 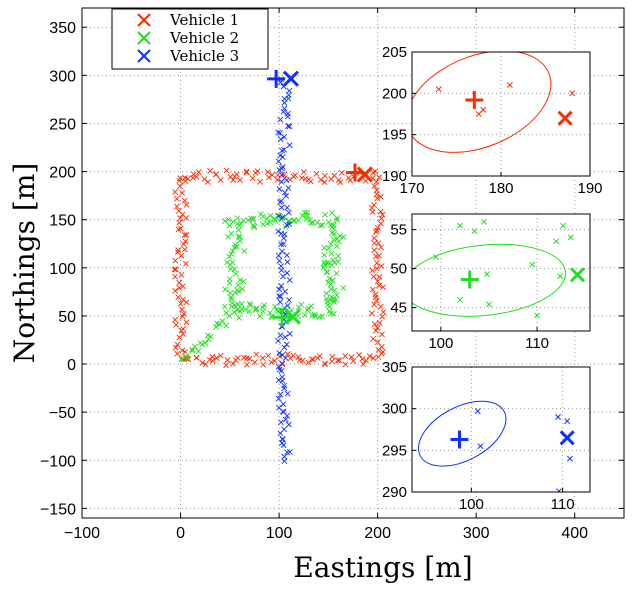 I want to click on x-tick-label: 400, so click(x=574, y=533).